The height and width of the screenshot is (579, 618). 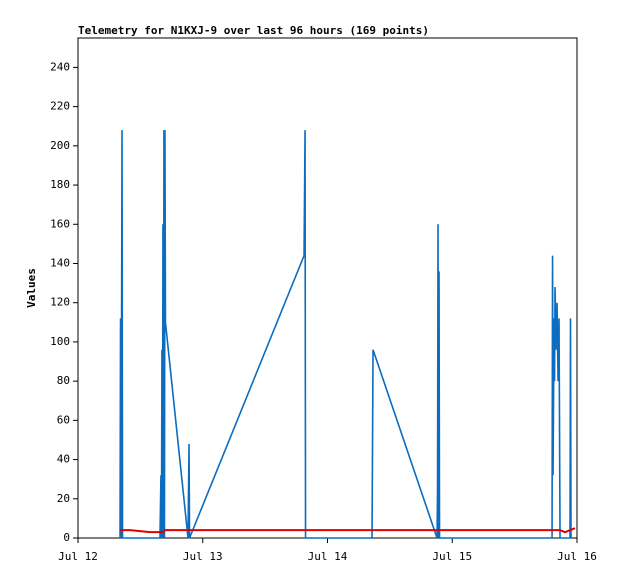 What do you see at coordinates (66, 537) in the screenshot?
I see `y-tick-label: 0` at bounding box center [66, 537].